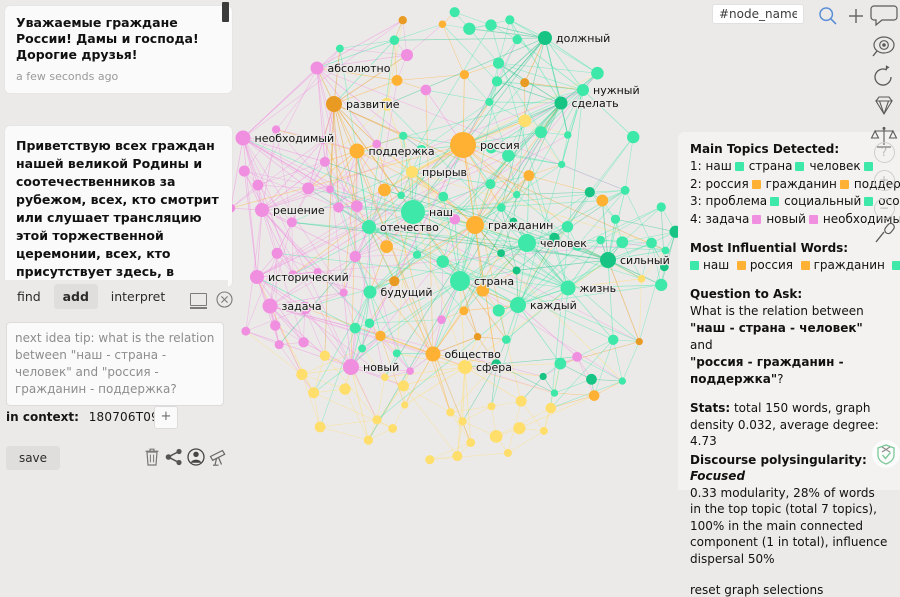 The height and width of the screenshot is (597, 900). Describe the element at coordinates (196, 457) in the screenshot. I see `user-icon` at that location.